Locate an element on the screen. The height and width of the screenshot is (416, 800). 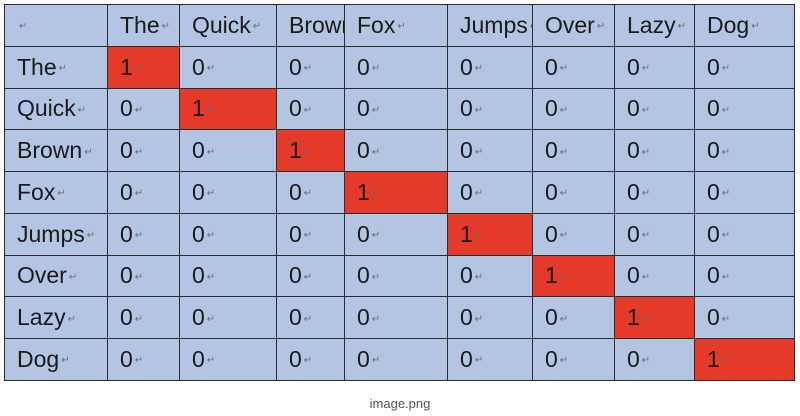
column-header: Quick ↵ is located at coordinates (228, 25).